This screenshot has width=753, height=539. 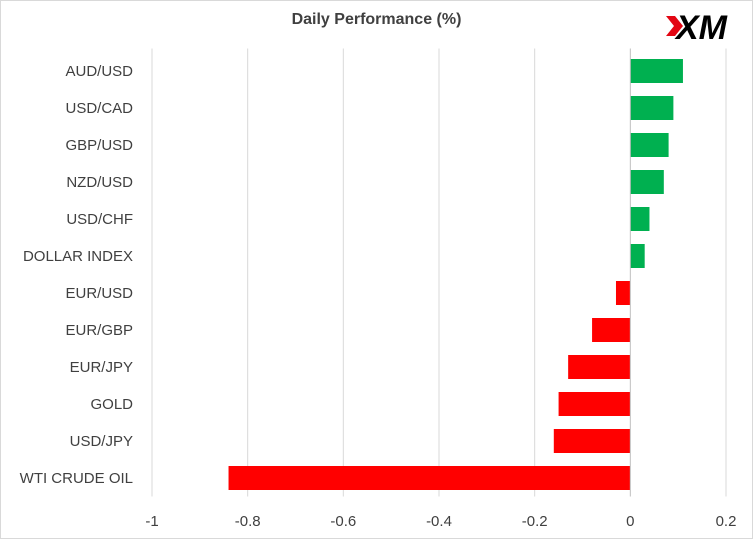 What do you see at coordinates (656, 71) in the screenshot?
I see `bar-aud-usd` at bounding box center [656, 71].